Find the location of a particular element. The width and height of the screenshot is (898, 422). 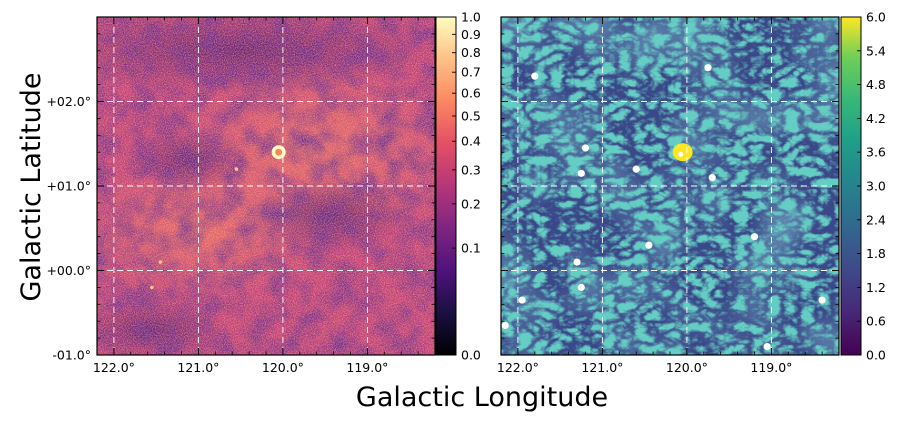

colorbar-tick-label: 0.9 is located at coordinates (471, 34).